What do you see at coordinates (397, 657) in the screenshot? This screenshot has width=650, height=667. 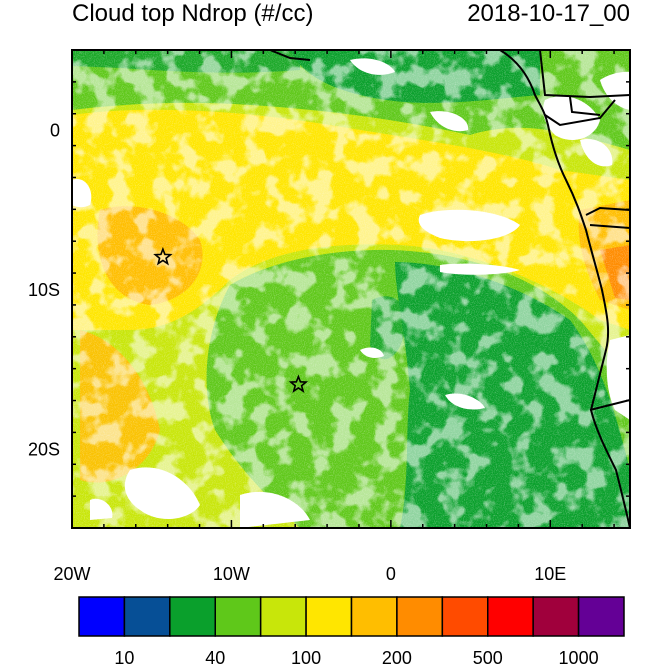 I see `colorbar-label: 200` at bounding box center [397, 657].